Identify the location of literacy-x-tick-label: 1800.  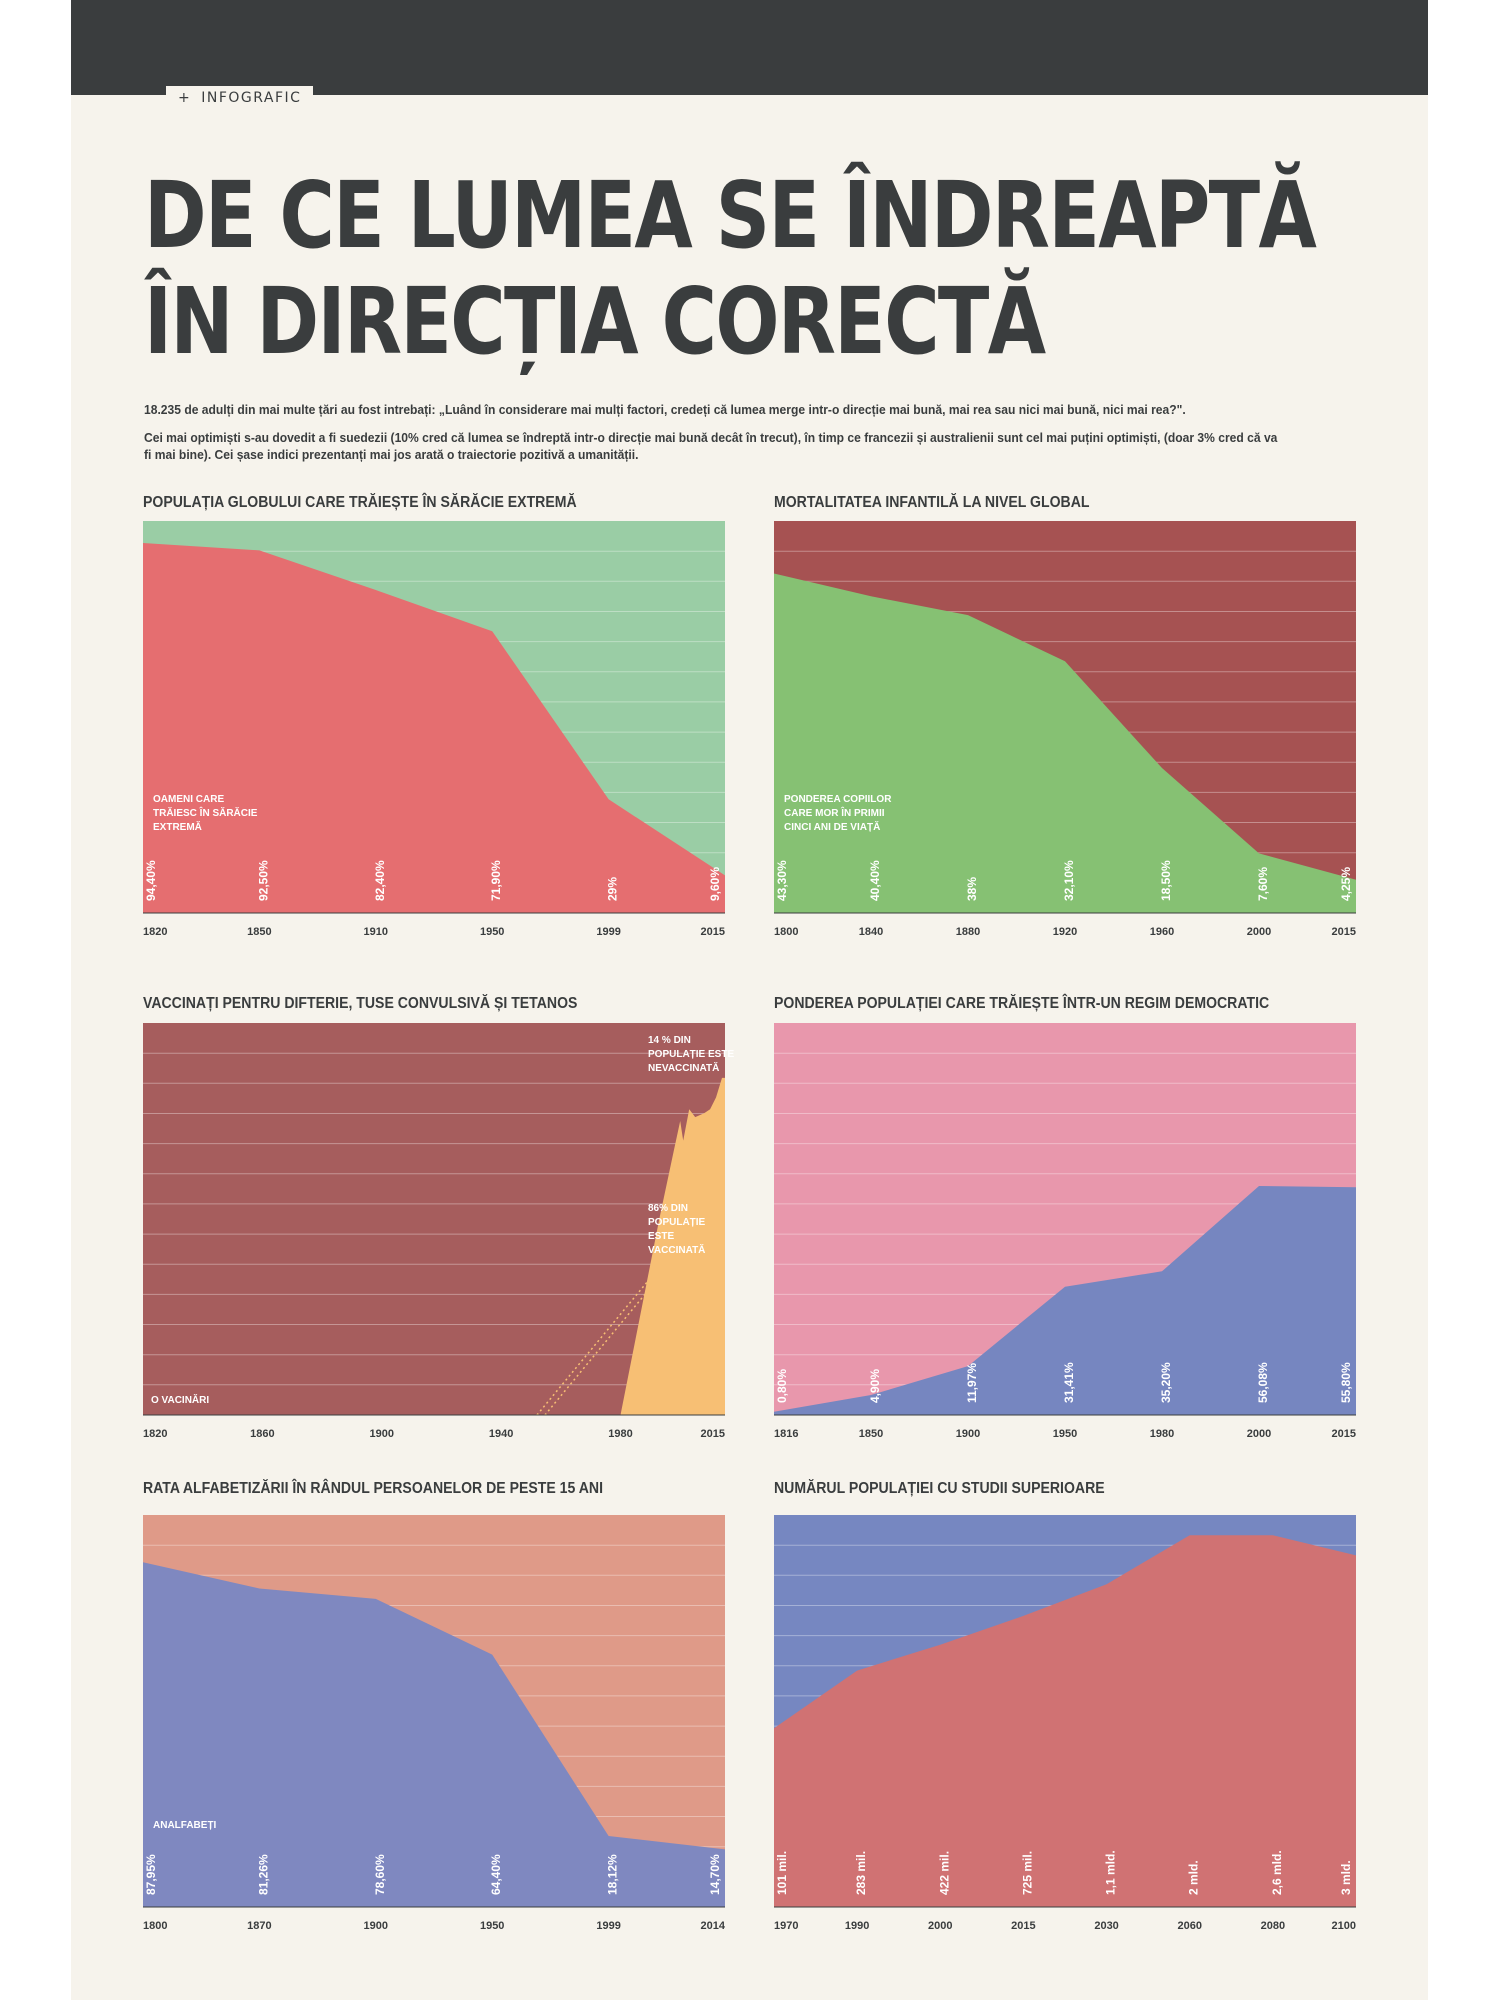
(155, 1926).